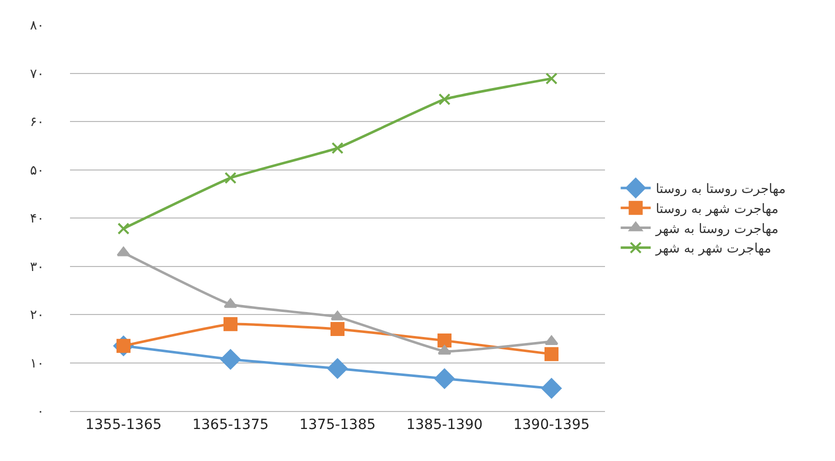  Describe the element at coordinates (37, 364) in the screenshot. I see `y-tick-label: ۱۰` at that location.